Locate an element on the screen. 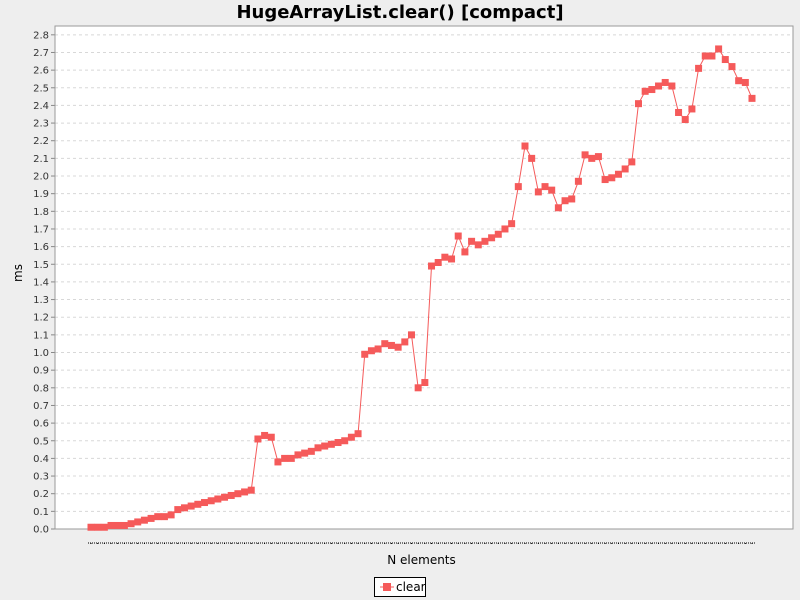 This screenshot has width=800, height=600. y-tick-label: 0.4 is located at coordinates (41, 459).